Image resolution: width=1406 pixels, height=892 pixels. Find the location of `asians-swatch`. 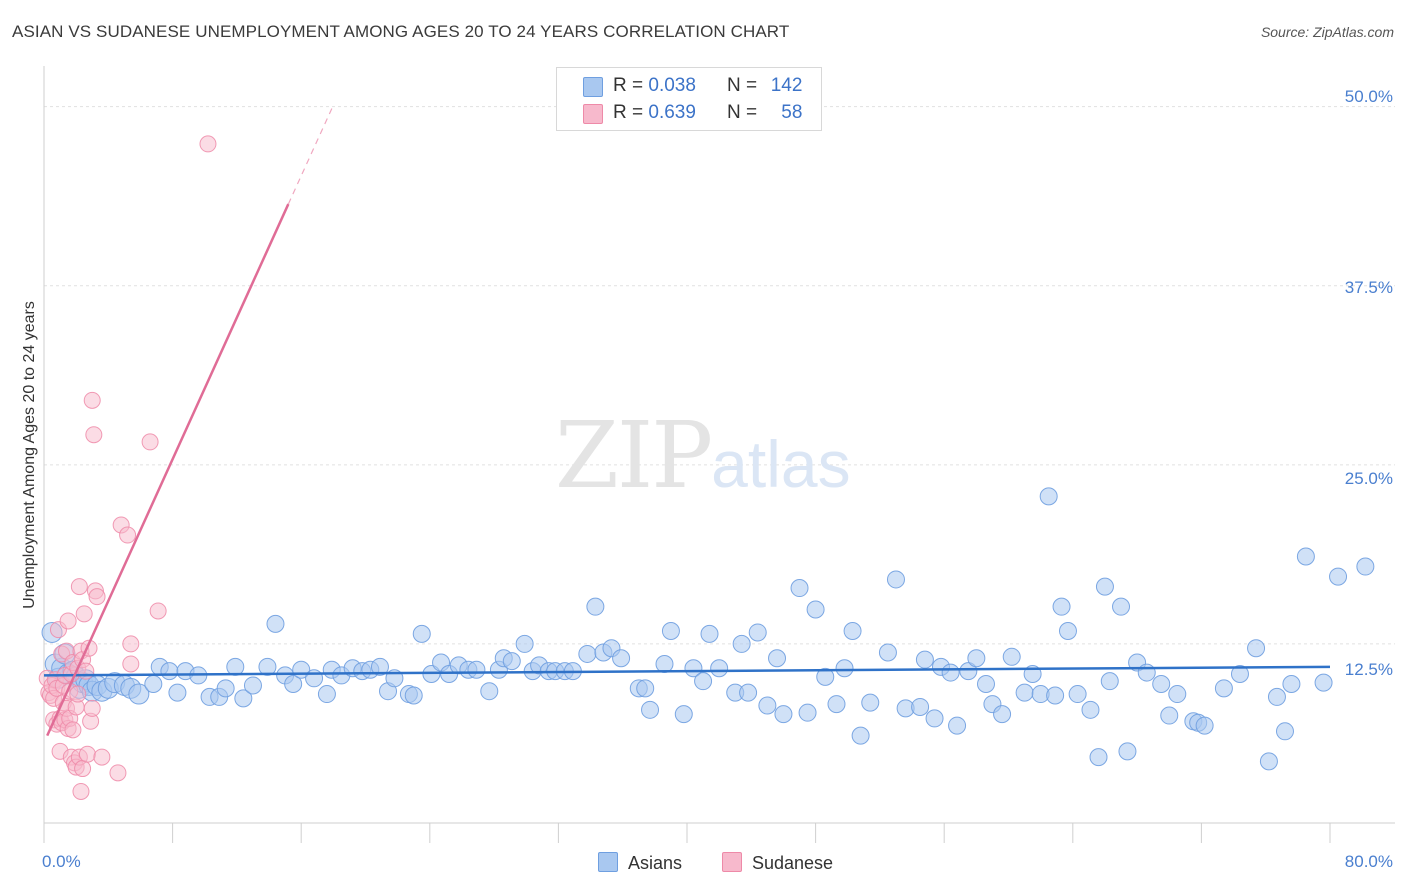

asians-swatch is located at coordinates (593, 87).